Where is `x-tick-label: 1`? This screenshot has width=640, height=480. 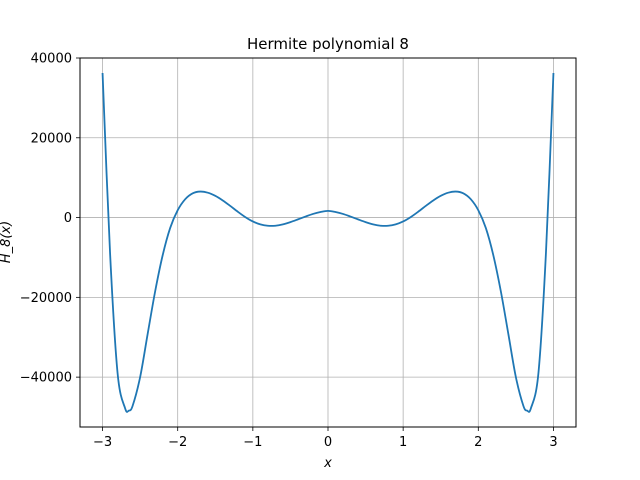 x-tick-label: 1 is located at coordinates (403, 442).